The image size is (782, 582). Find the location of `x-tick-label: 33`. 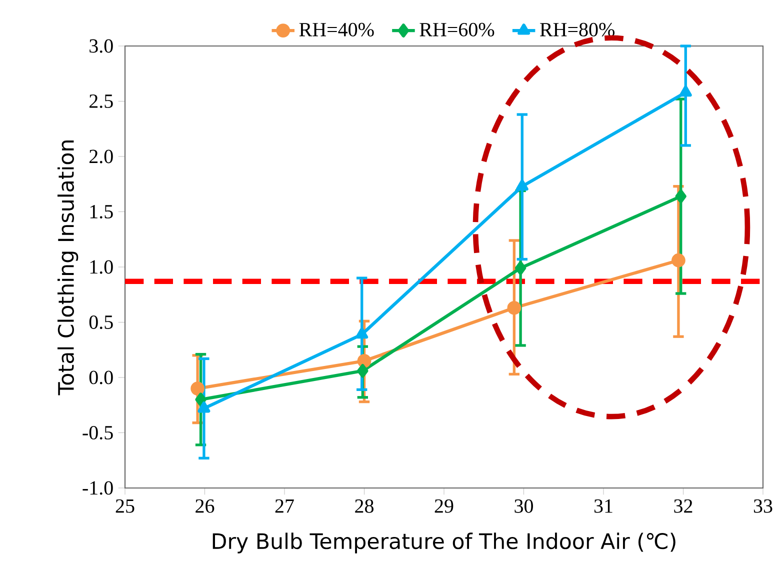

x-tick-label: 33 is located at coordinates (763, 506).